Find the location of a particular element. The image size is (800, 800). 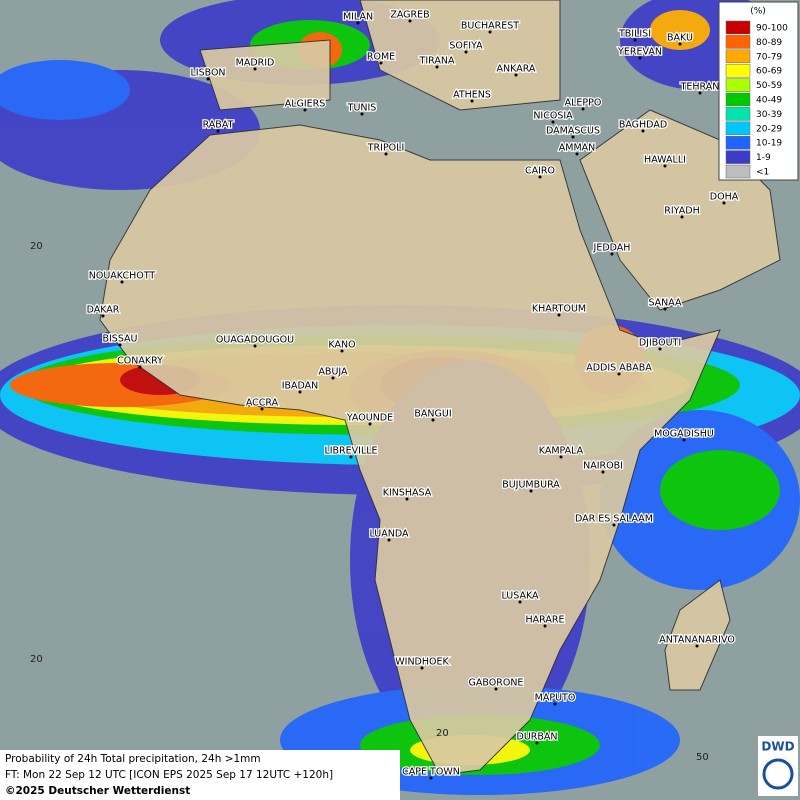

logo-icon is located at coordinates (778, 774).